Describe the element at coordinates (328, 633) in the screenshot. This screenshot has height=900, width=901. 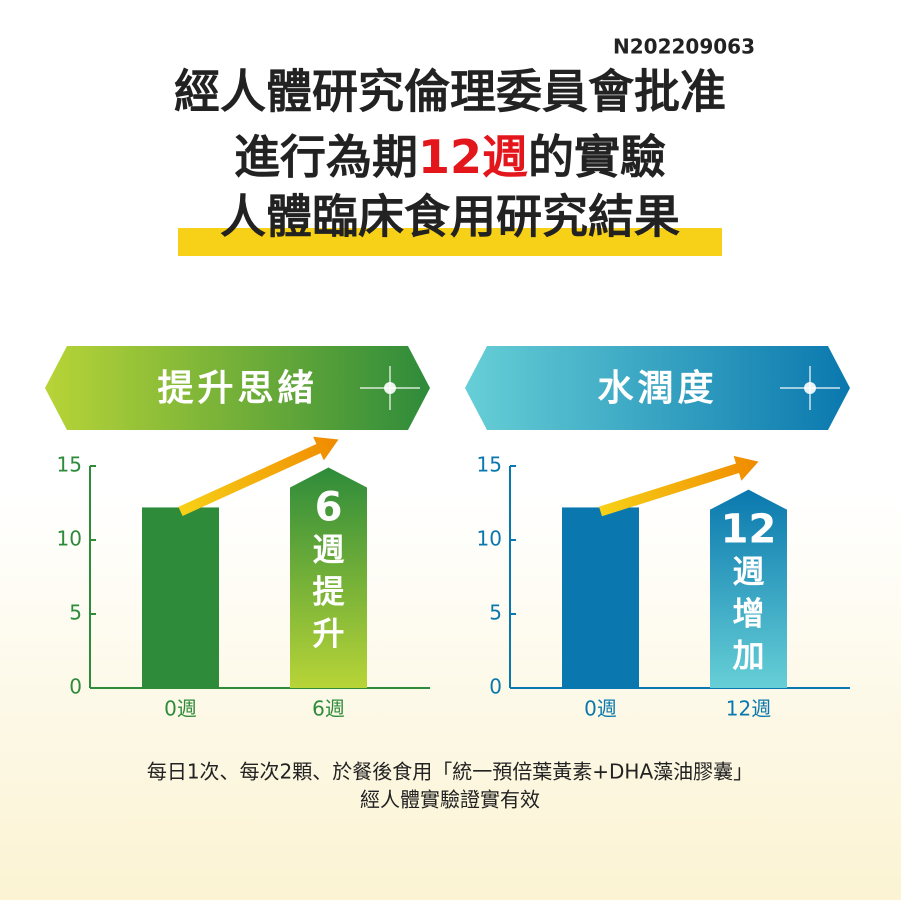
I see `bar-label: 升` at that location.